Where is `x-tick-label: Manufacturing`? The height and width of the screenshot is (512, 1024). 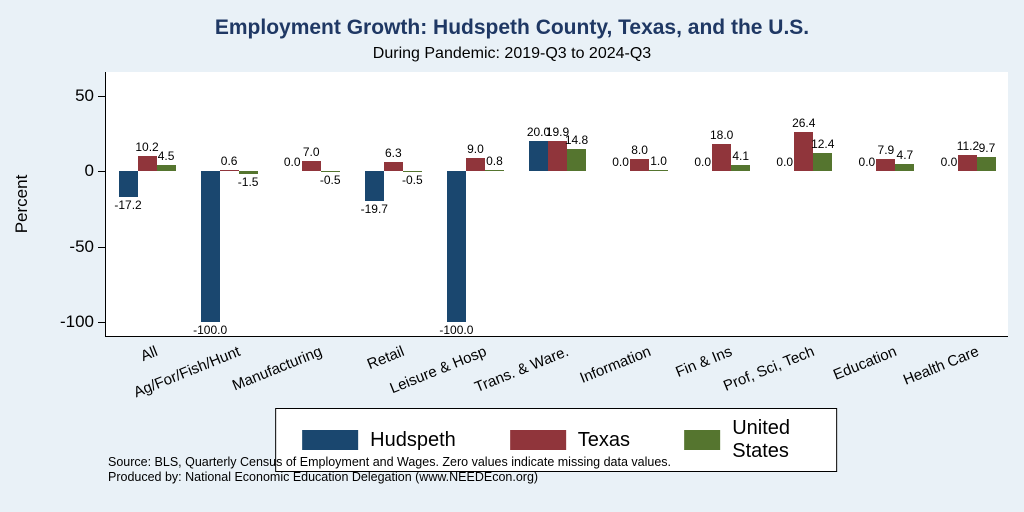 x-tick-label: Manufacturing is located at coordinates (277, 369).